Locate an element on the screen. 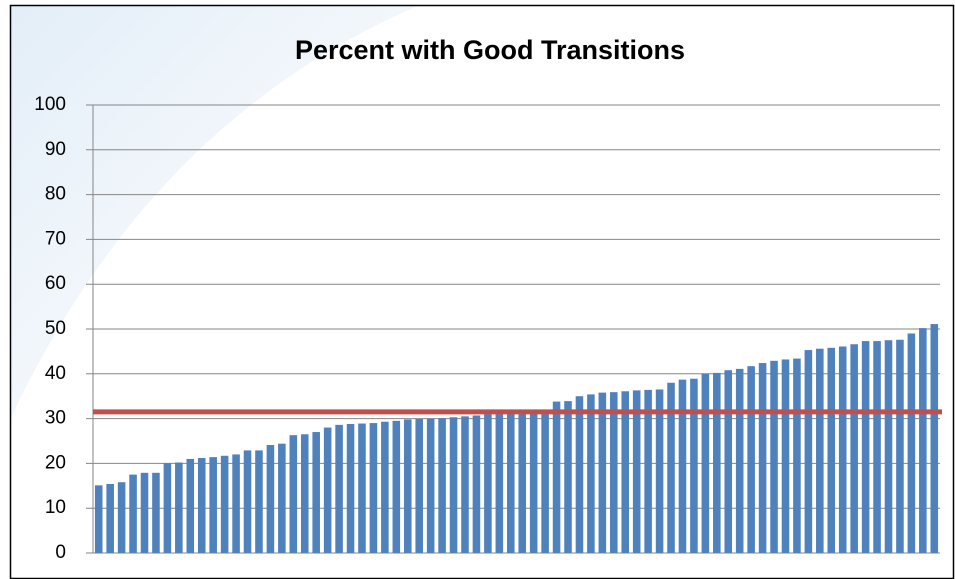  y-tick-label: 80 is located at coordinates (55, 194).